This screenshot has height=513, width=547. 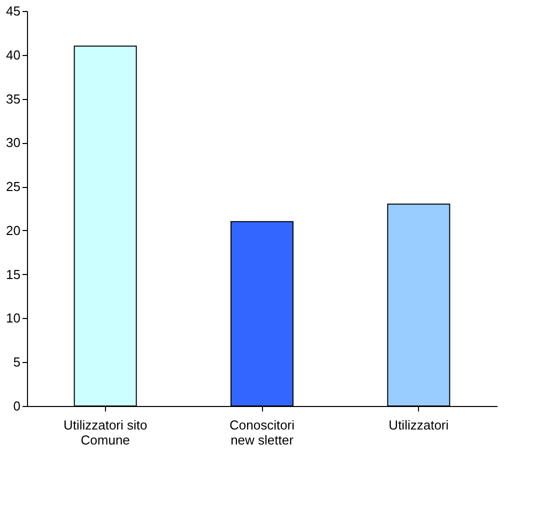 I want to click on y-tick-label: 35, so click(x=13, y=98).